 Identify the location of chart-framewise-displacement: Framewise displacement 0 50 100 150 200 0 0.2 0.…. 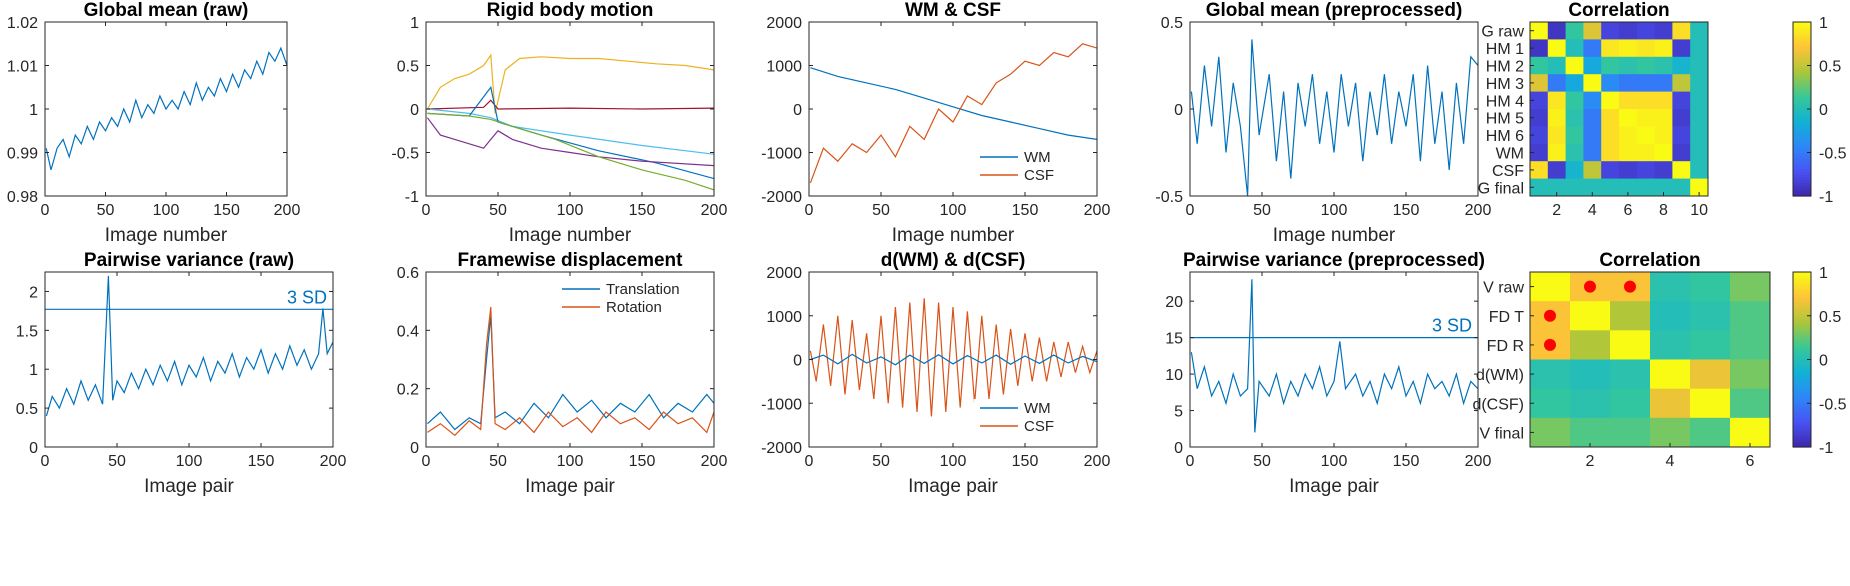
(562, 373).